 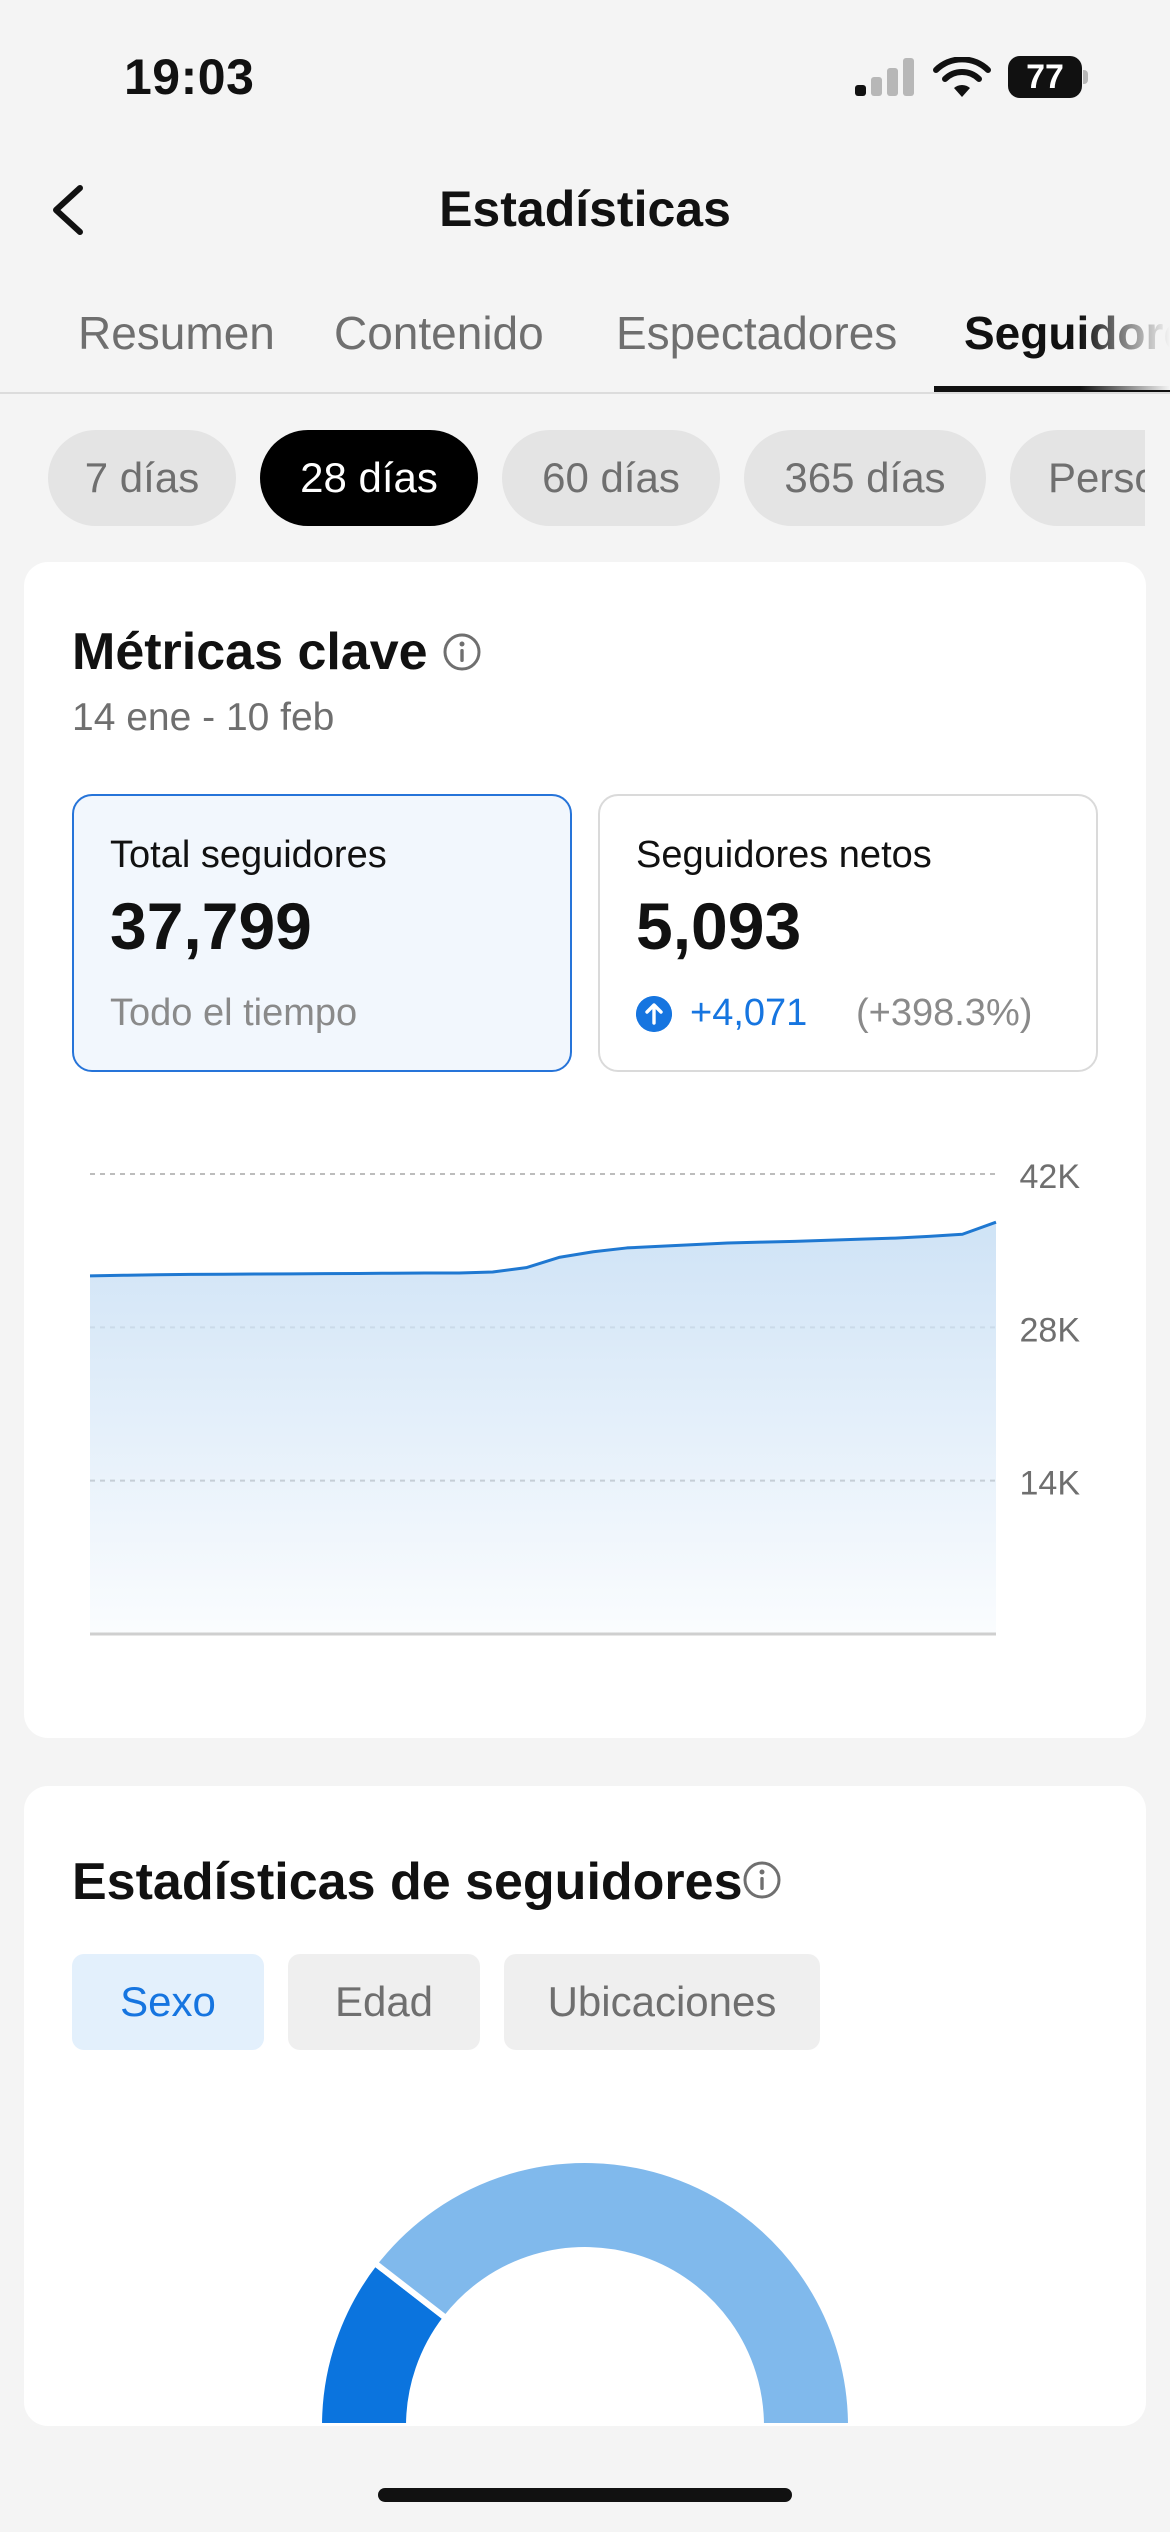 I want to click on home-indicator, so click(x=585, y=2495).